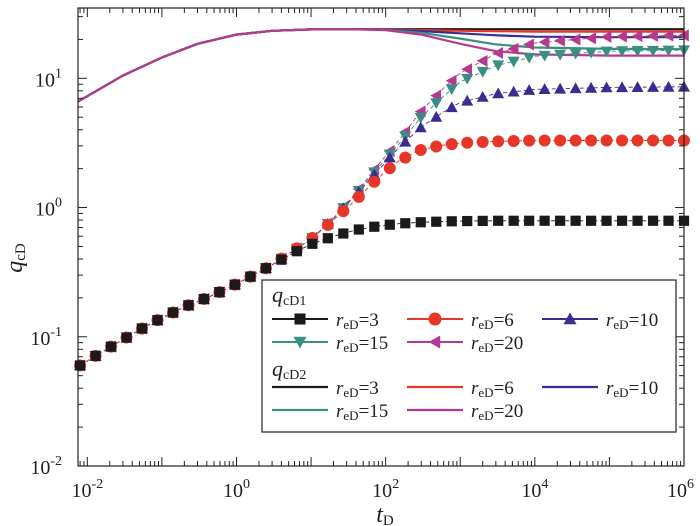  Describe the element at coordinates (289, 369) in the screenshot. I see `legend-group-title: qcD2` at that location.